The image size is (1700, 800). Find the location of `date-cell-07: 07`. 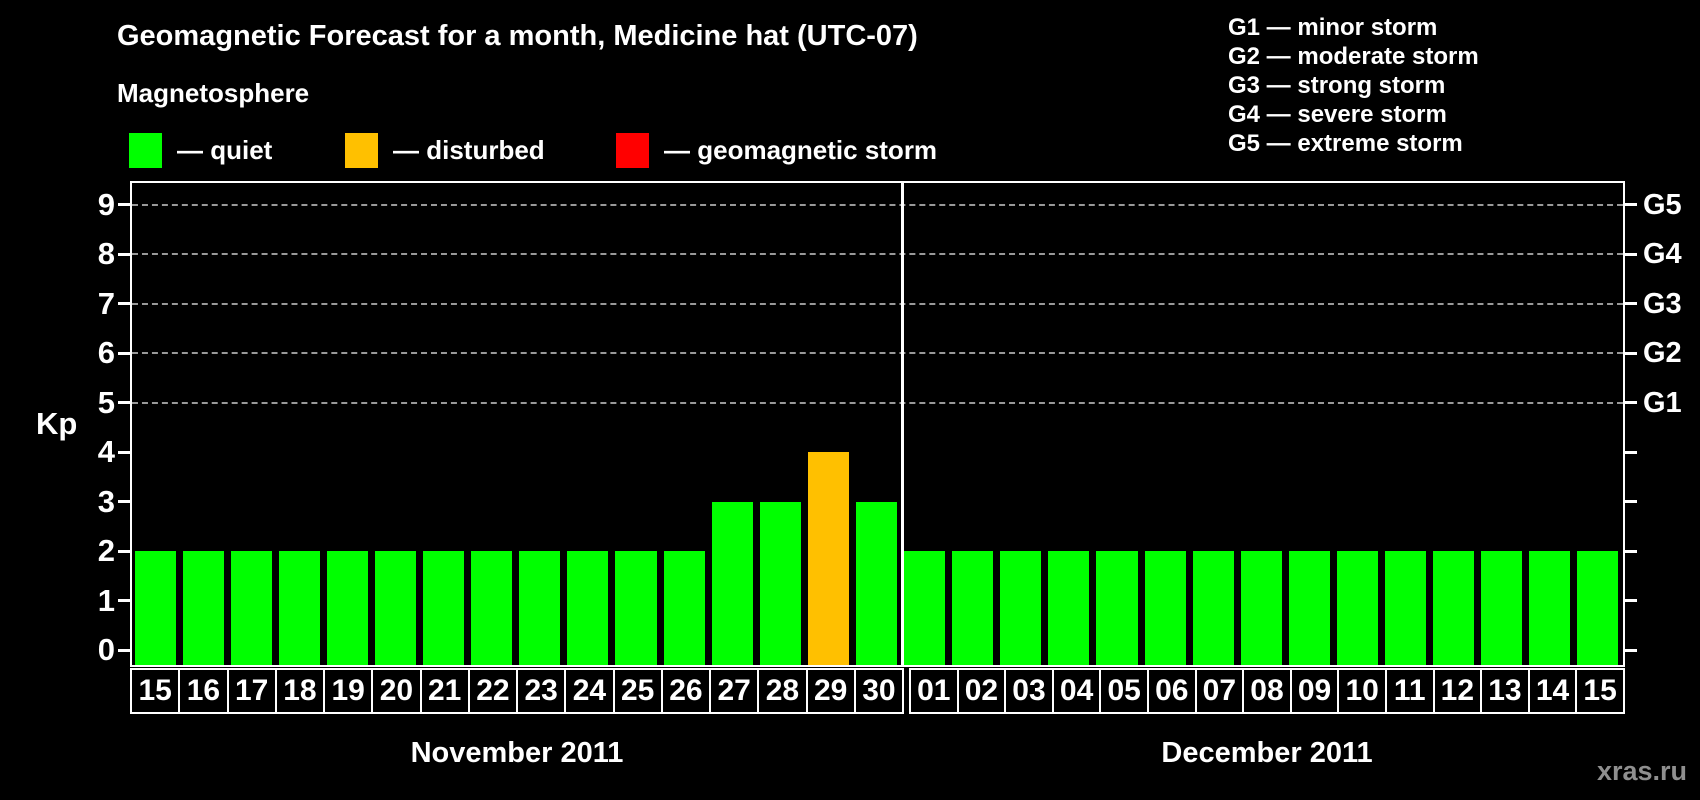

date-cell-07: 07 is located at coordinates (1219, 691).